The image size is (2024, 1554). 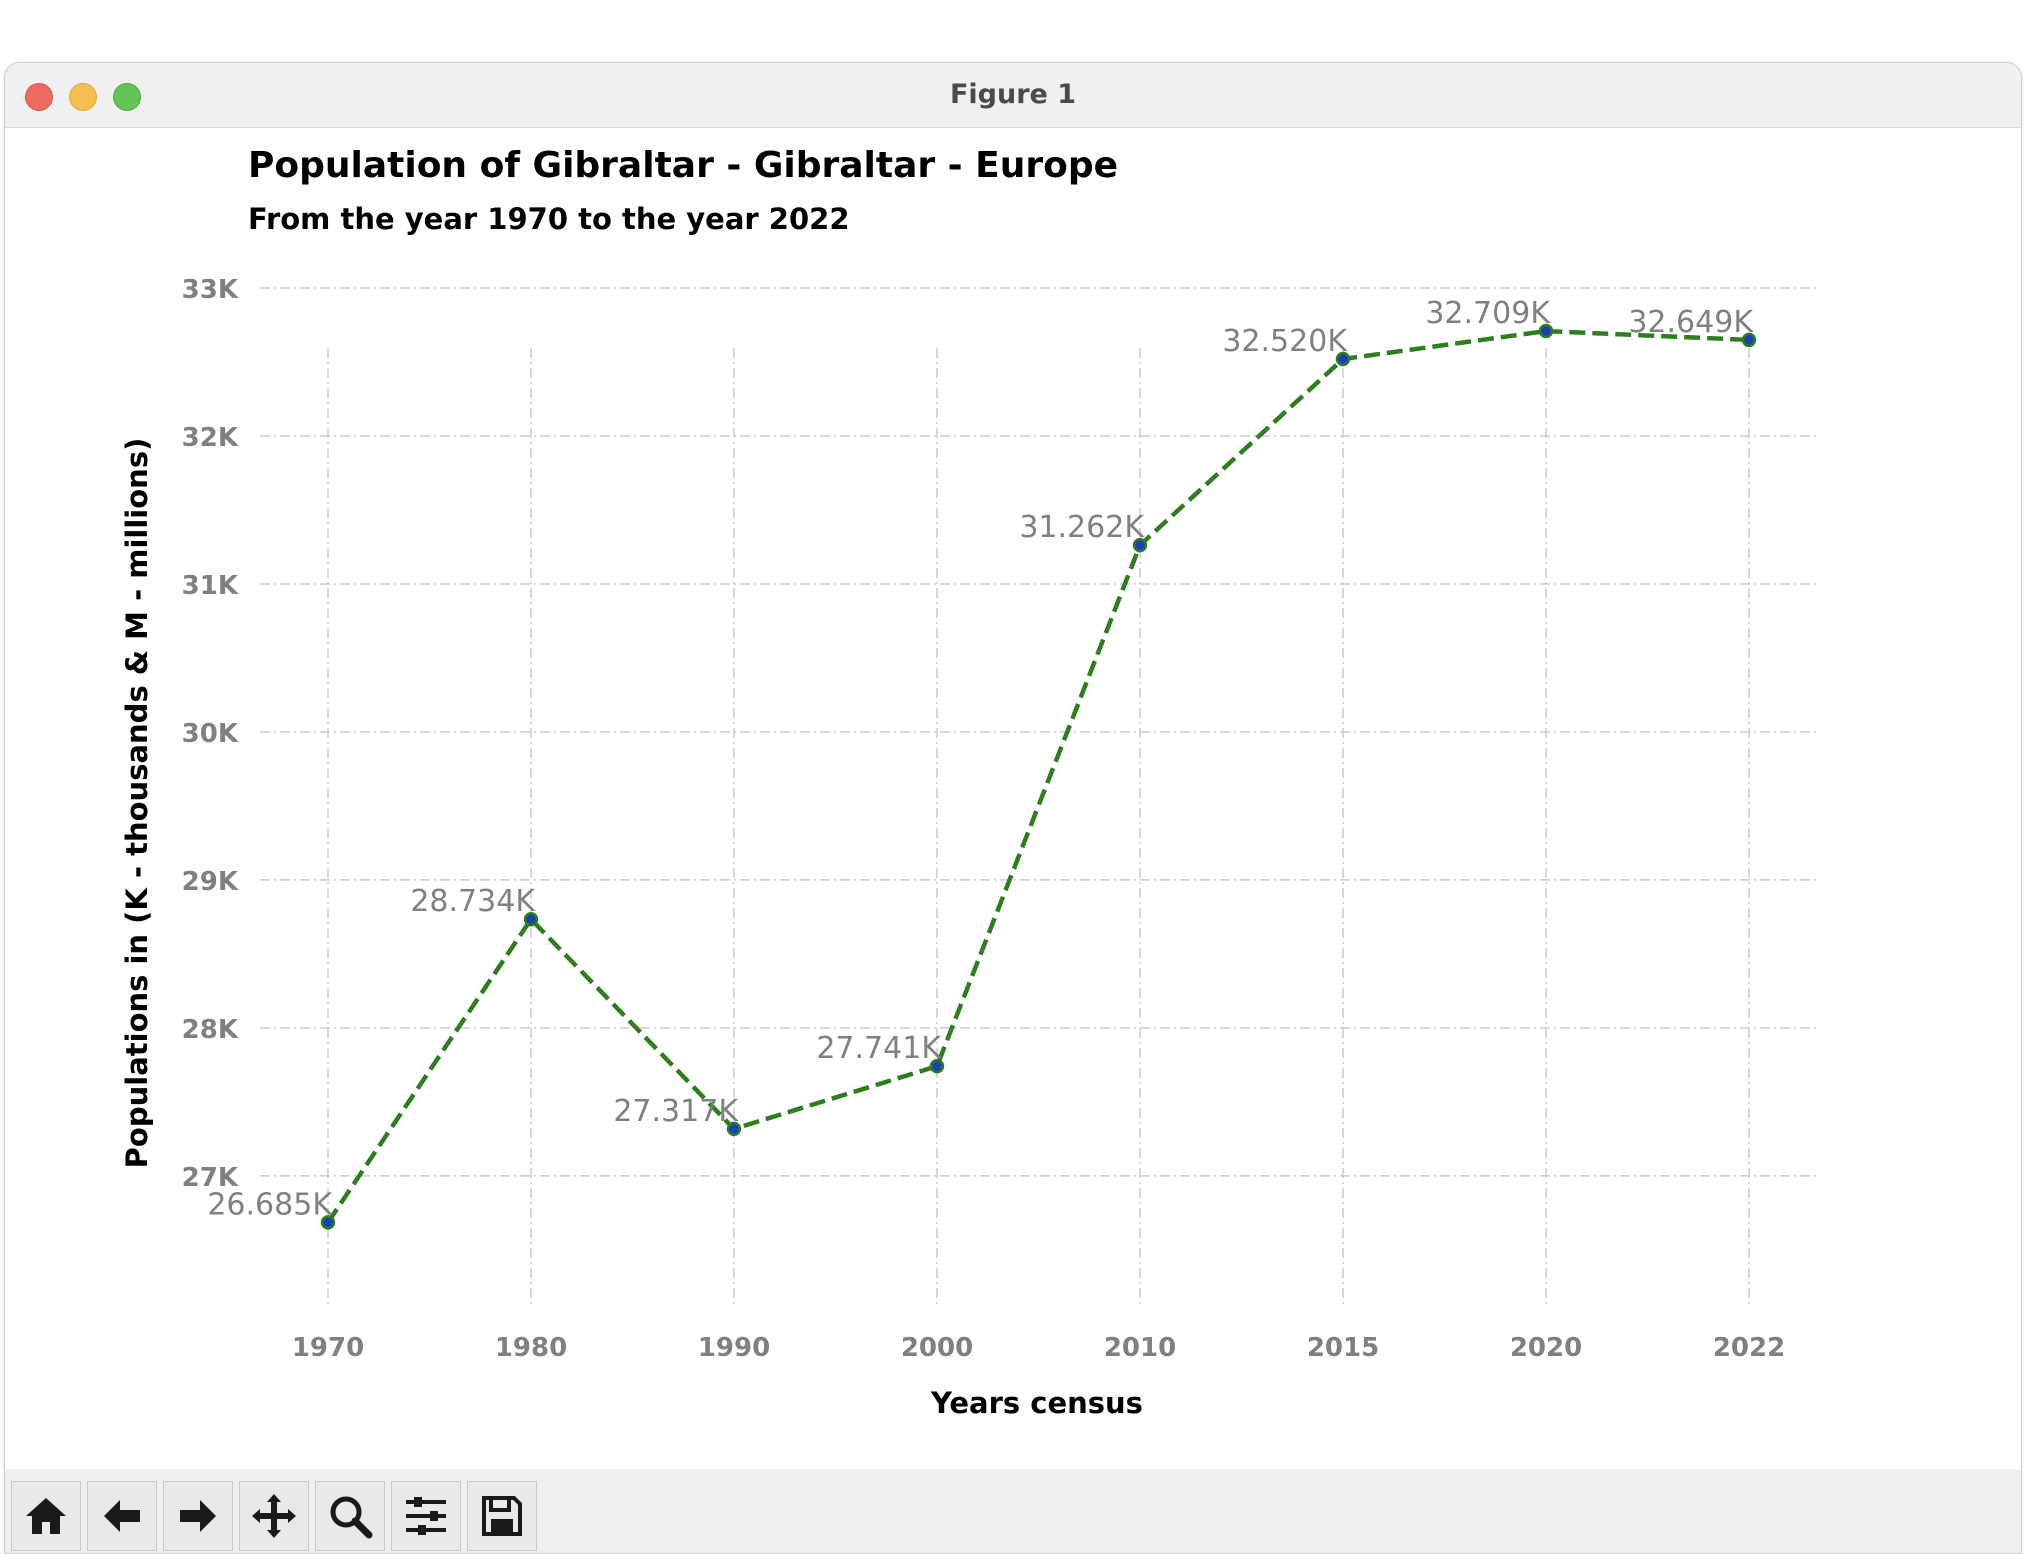 I want to click on move-icon, so click(x=274, y=1516).